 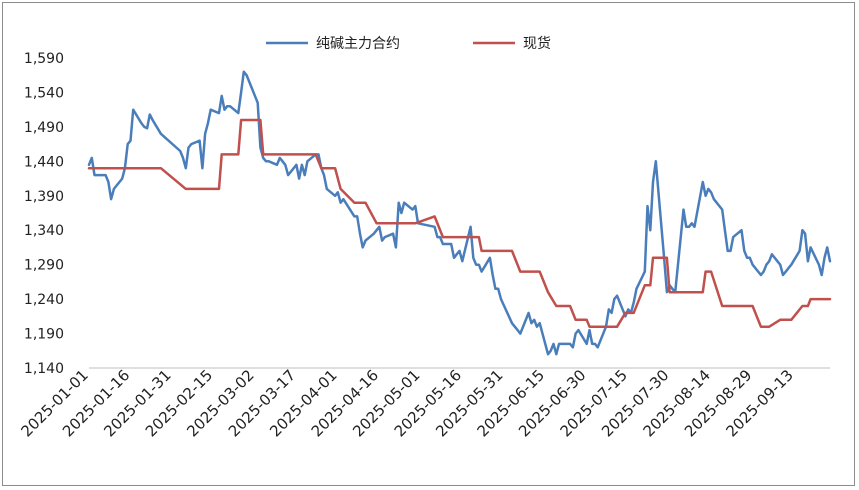 What do you see at coordinates (44, 266) in the screenshot?
I see `y-tick-label: 1,290` at bounding box center [44, 266].